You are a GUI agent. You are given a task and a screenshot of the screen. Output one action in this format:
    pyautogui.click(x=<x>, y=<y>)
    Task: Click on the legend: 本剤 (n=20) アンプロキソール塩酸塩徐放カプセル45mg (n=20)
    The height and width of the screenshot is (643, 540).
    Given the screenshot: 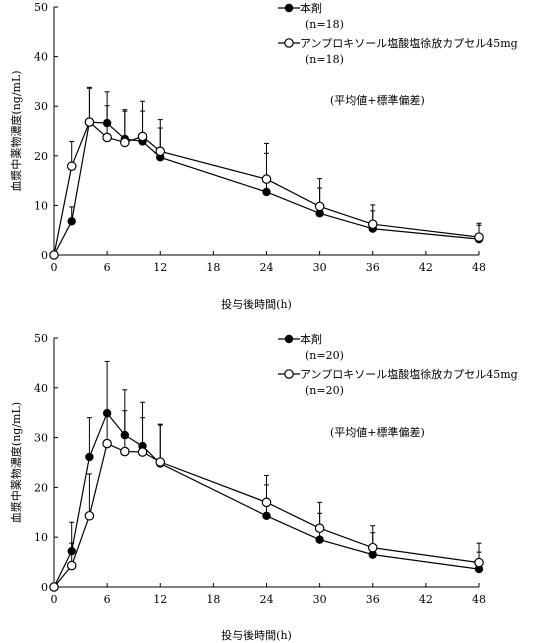 What is the action you would take?
    pyautogui.click(x=398, y=364)
    